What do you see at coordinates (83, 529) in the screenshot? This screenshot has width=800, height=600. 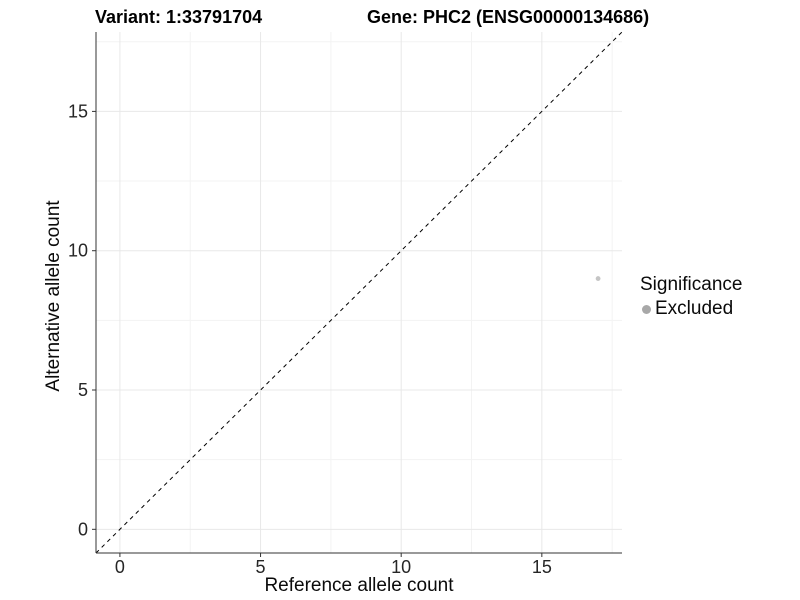 I see `y-tick-label: 0` at bounding box center [83, 529].